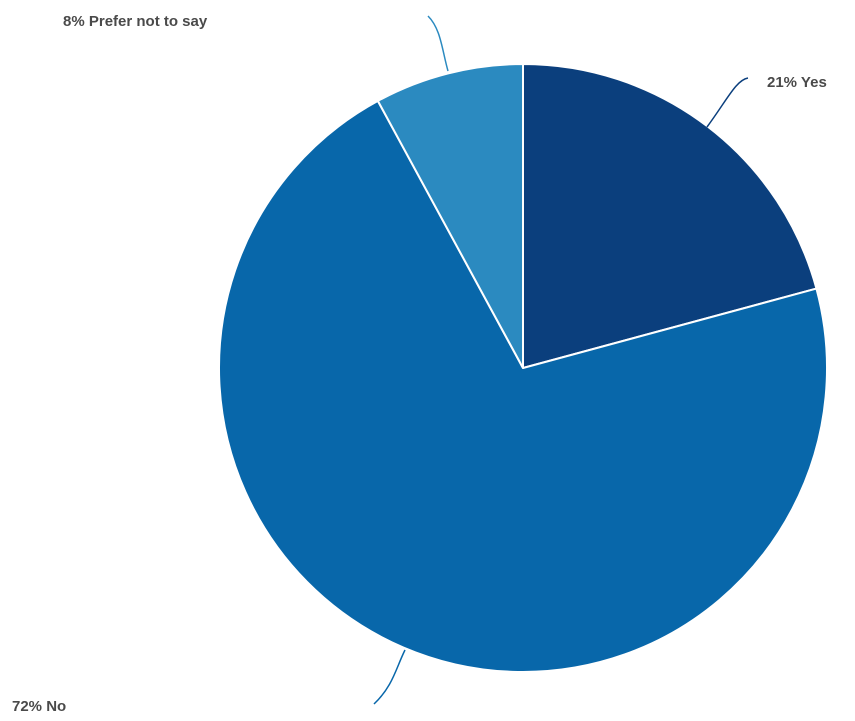  What do you see at coordinates (438, 43) in the screenshot?
I see `leader-line-prefer-not-to-say` at bounding box center [438, 43].